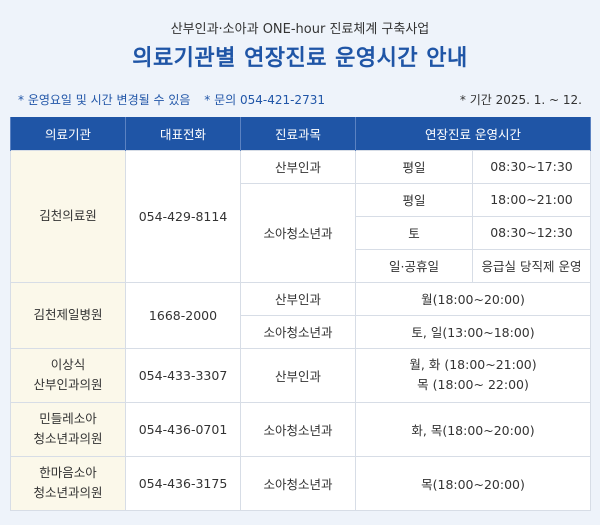 This screenshot has width=600, height=525. I want to click on note-period: * 기간 2025. 1. ~ 12., so click(520, 100).